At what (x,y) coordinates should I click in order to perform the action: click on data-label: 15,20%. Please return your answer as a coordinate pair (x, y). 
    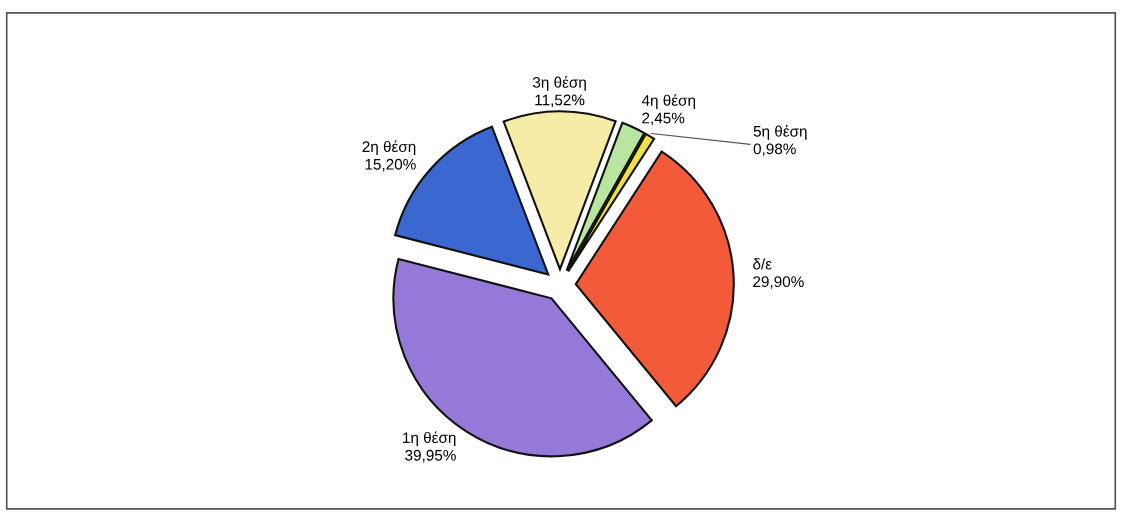
    Looking at the image, I should click on (390, 165).